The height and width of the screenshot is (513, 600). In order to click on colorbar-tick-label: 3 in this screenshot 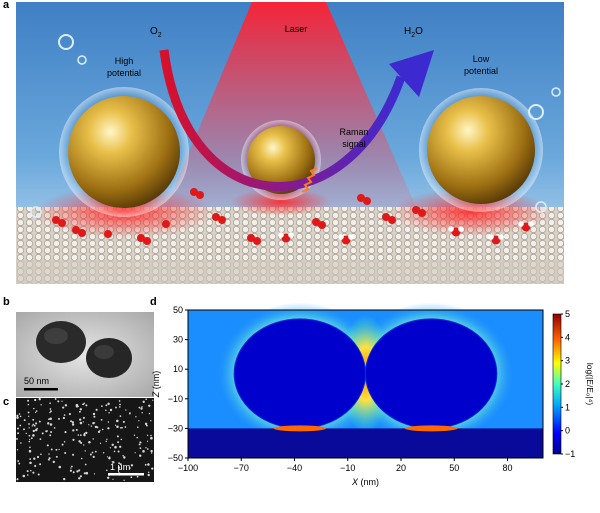, I will do `click(567, 361)`.